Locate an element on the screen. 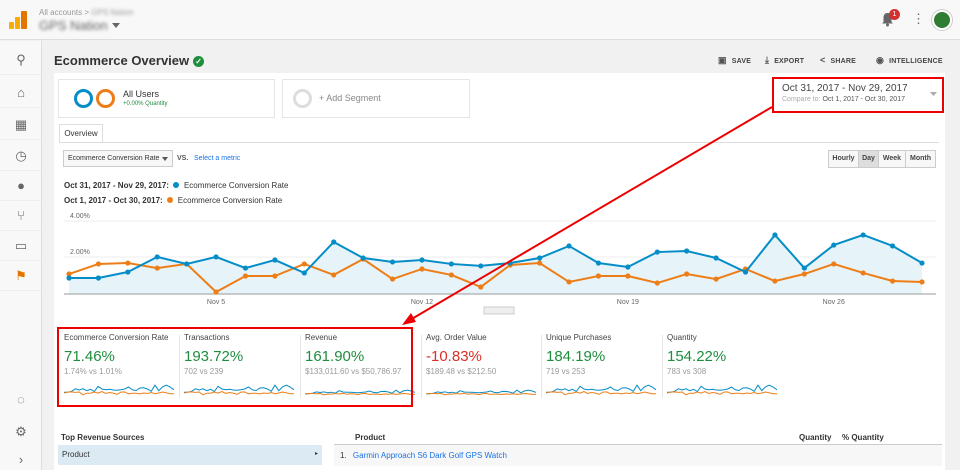 The width and height of the screenshot is (960, 470). flag-icon: ⚑ is located at coordinates (21, 276).